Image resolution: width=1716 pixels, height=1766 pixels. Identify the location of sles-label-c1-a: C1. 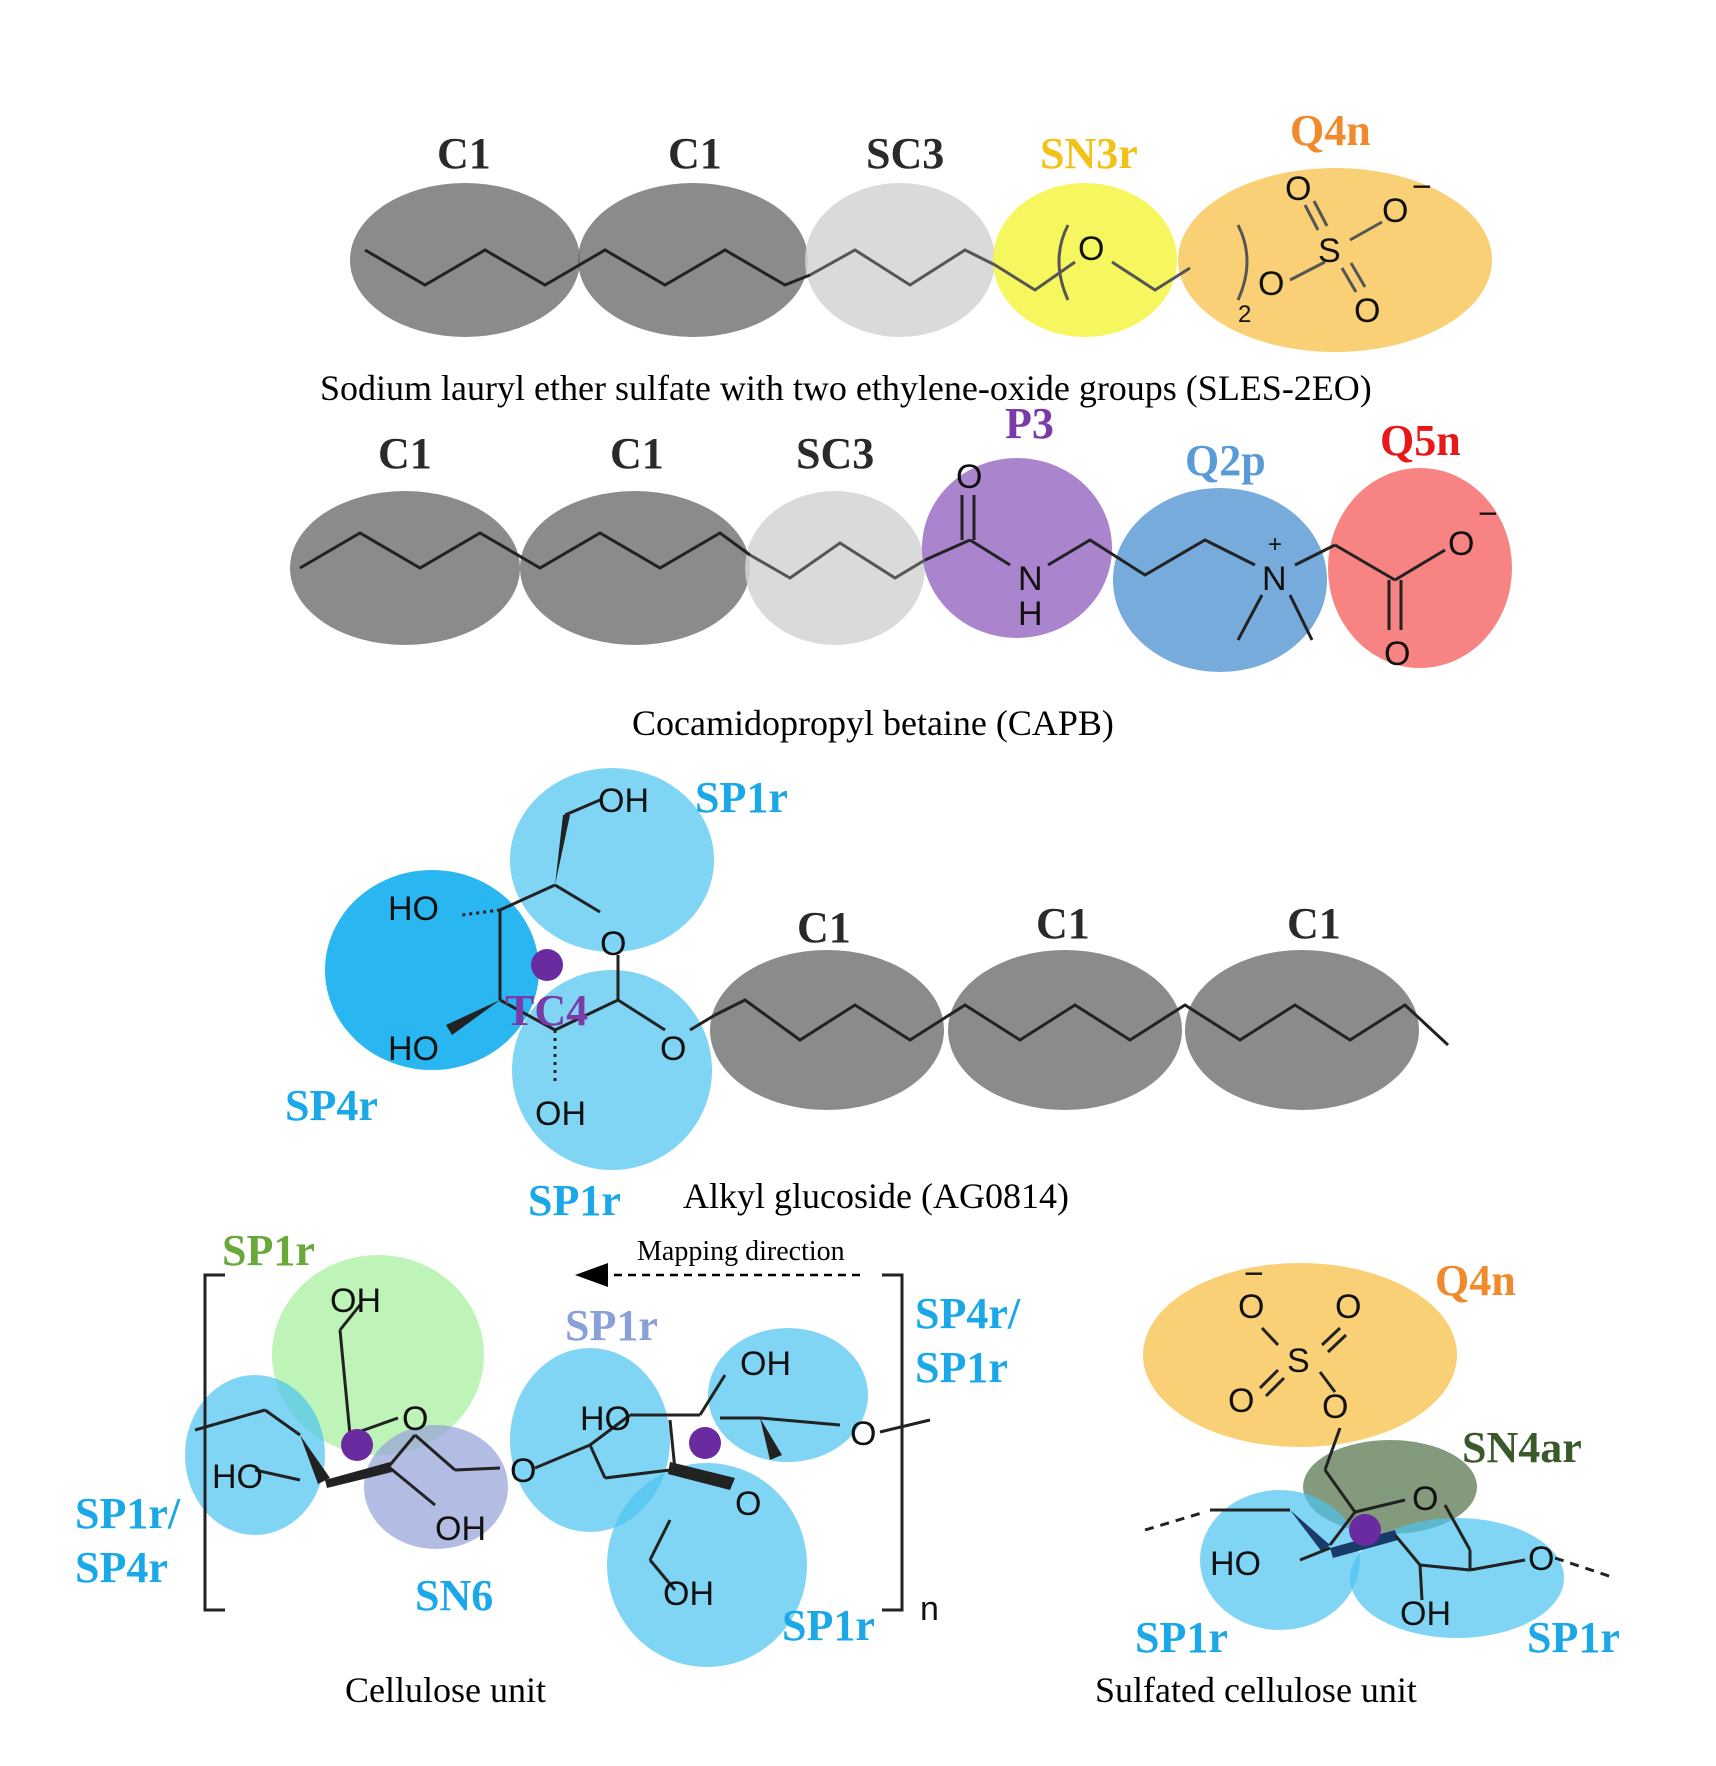
(464, 153).